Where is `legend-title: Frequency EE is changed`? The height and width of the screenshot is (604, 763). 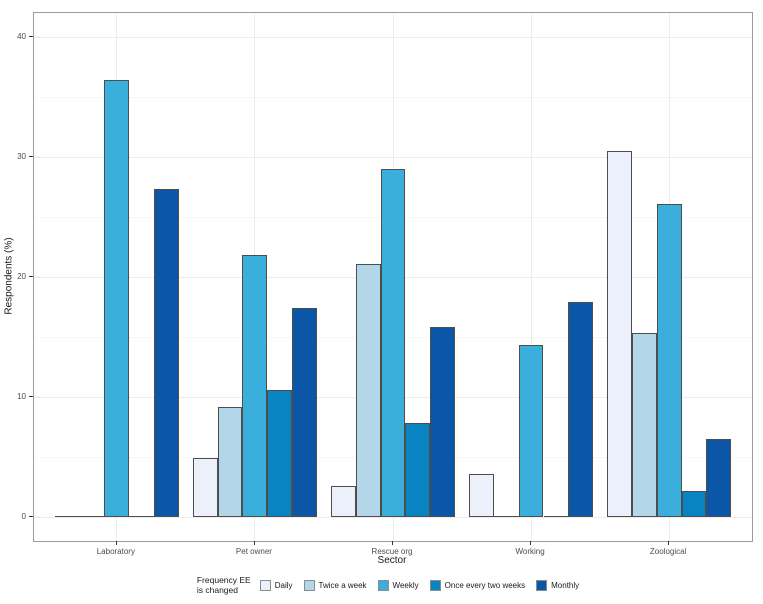 legend-title: Frequency EE is changed is located at coordinates (223, 584).